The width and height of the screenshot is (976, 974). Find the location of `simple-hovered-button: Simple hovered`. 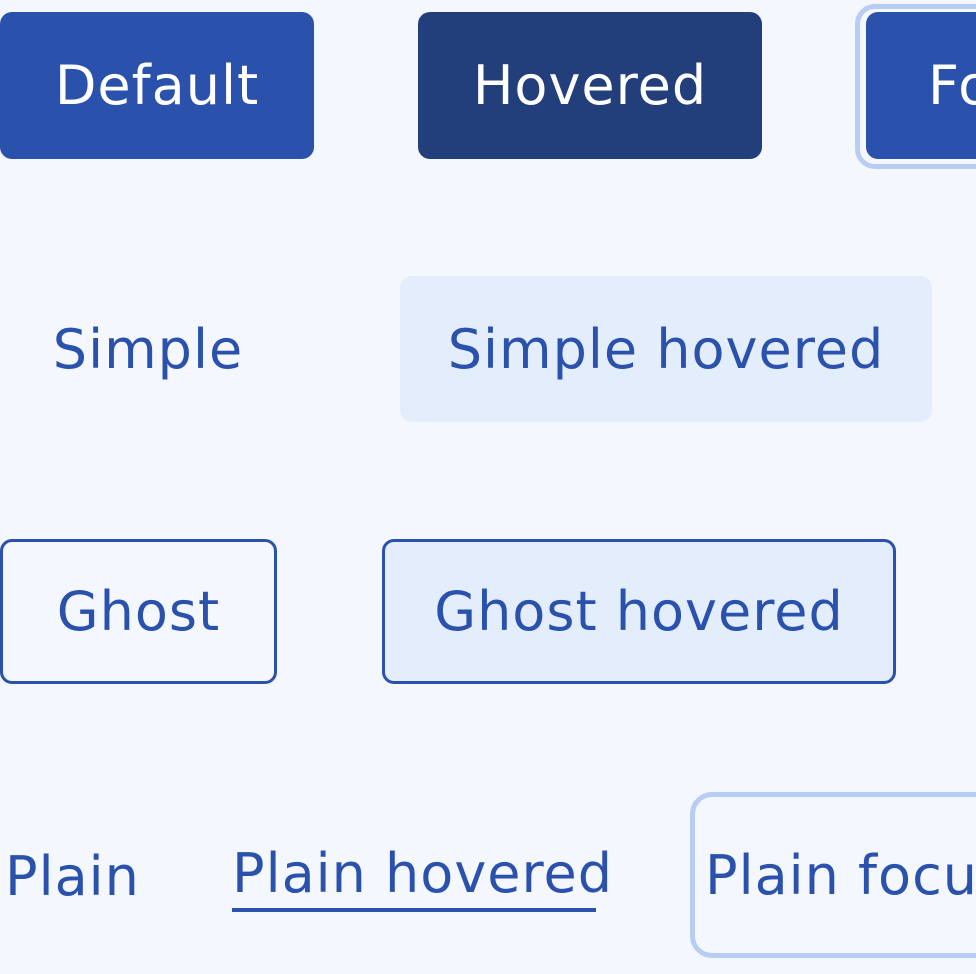

simple-hovered-button: Simple hovered is located at coordinates (666, 349).